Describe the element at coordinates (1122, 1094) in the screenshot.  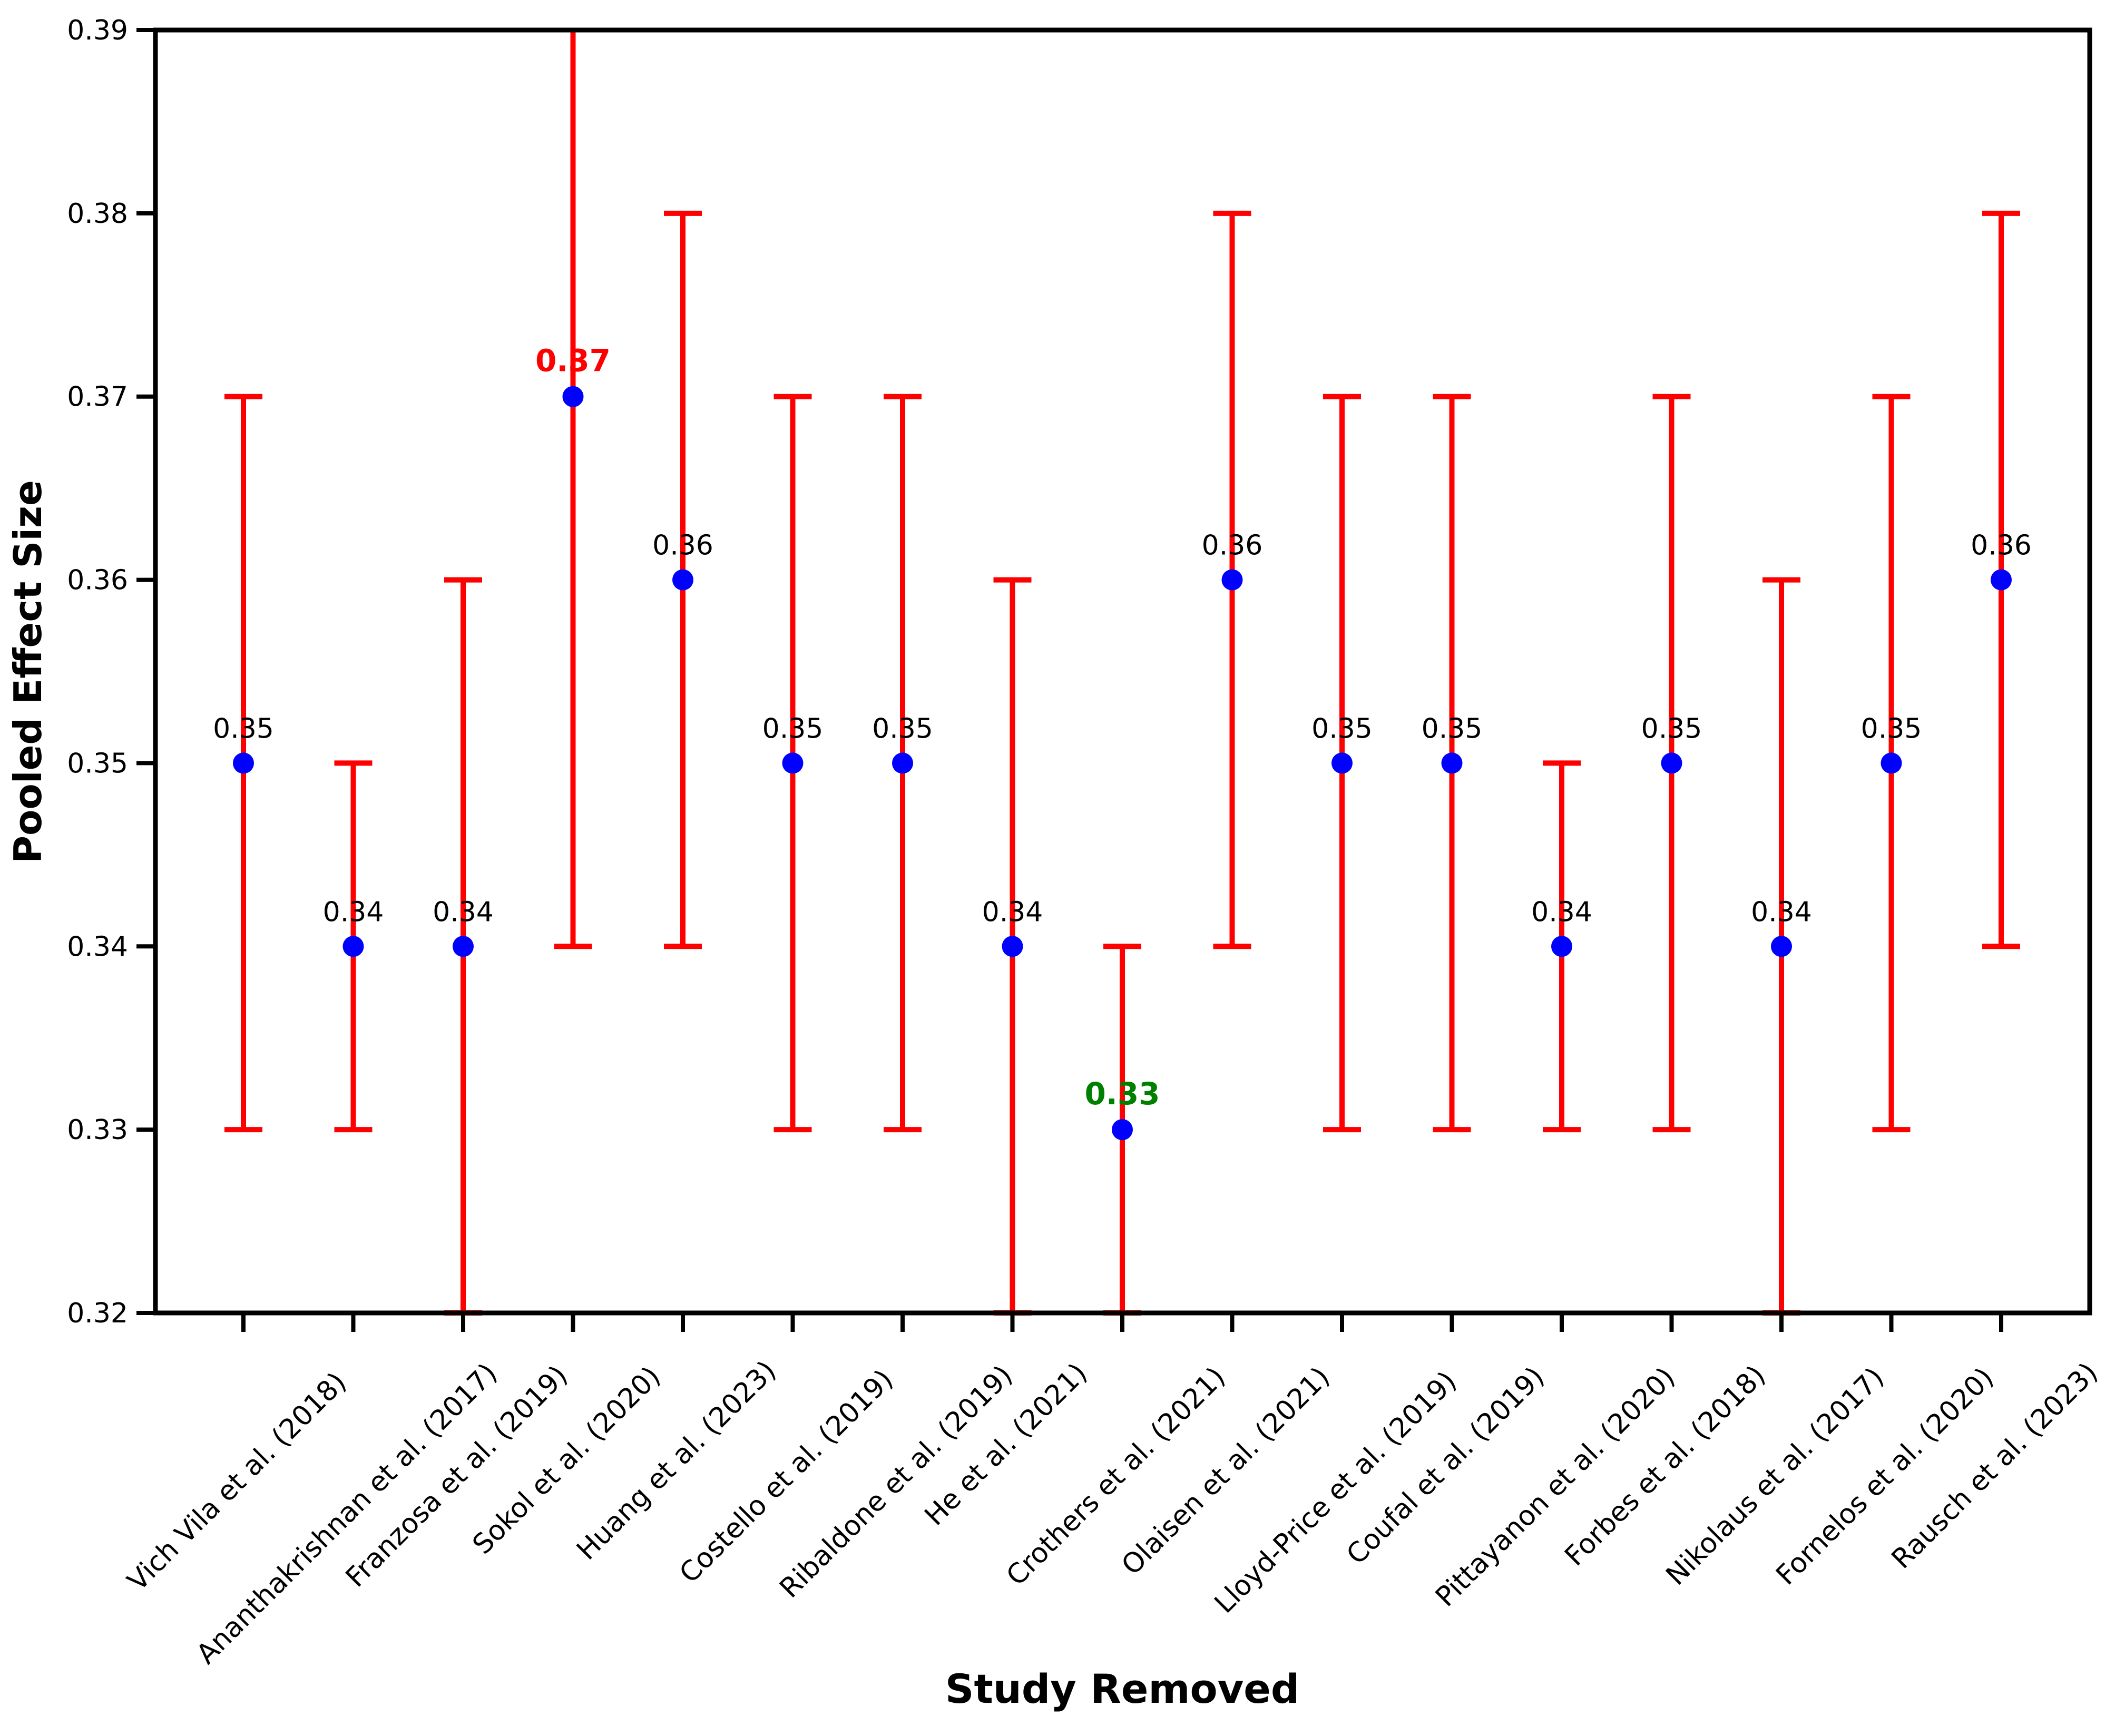
I see `value-label: 0.33` at that location.